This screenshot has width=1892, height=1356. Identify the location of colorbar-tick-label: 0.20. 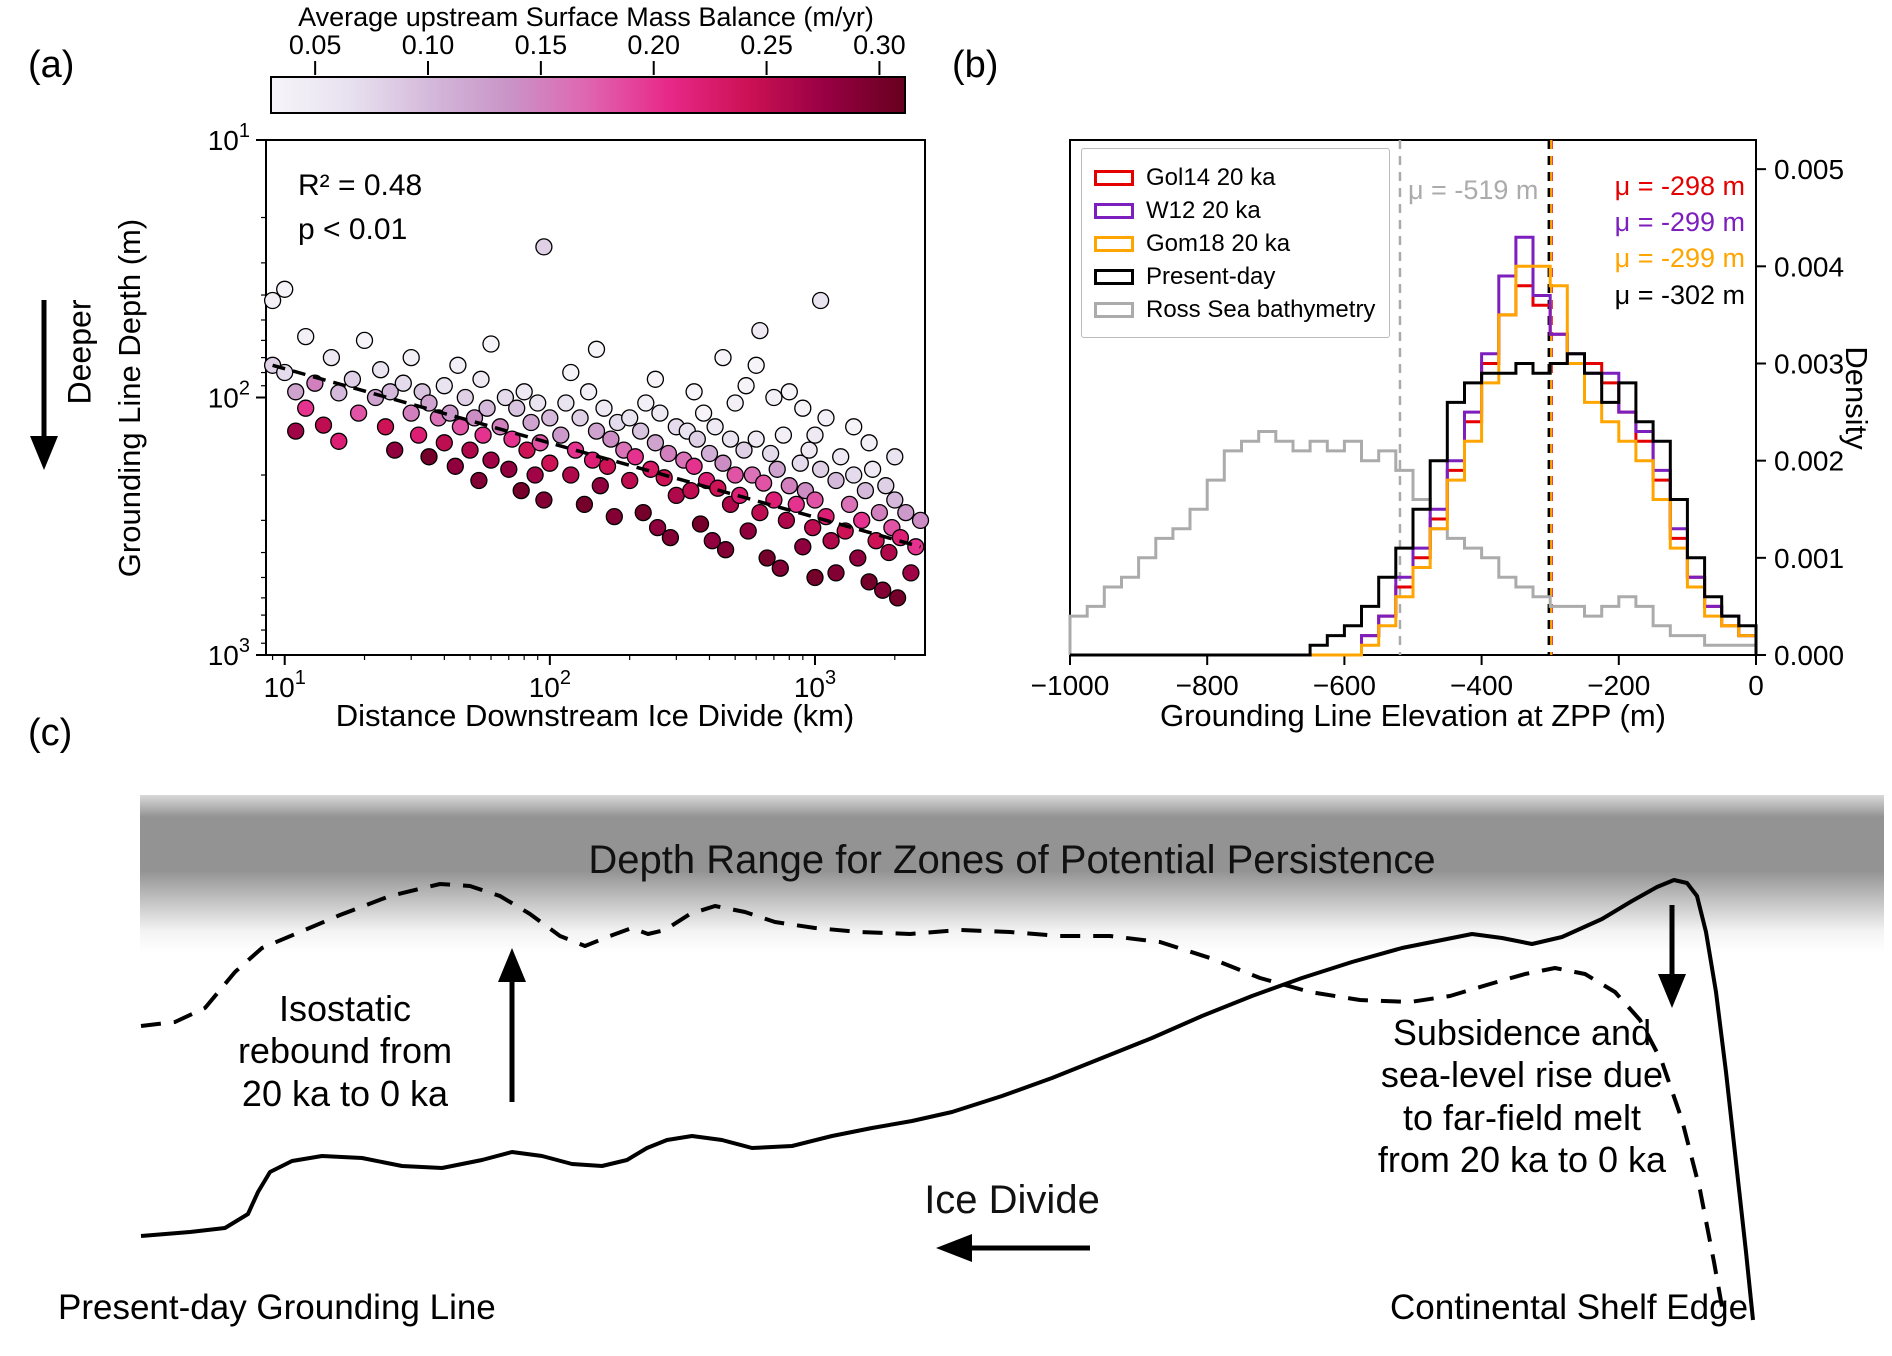
(653, 45).